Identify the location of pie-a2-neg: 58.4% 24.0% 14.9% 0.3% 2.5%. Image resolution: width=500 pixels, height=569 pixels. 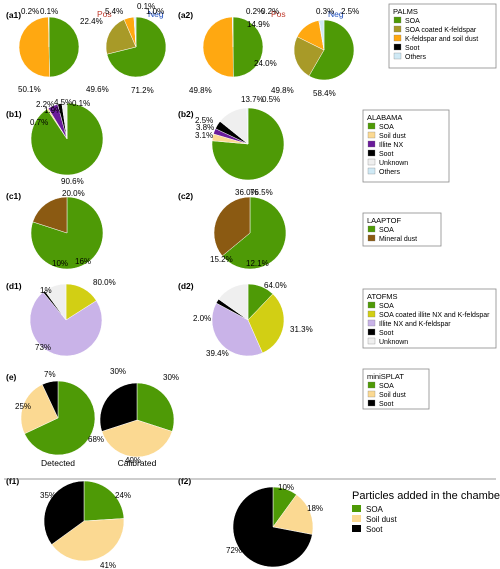
(303, 52).